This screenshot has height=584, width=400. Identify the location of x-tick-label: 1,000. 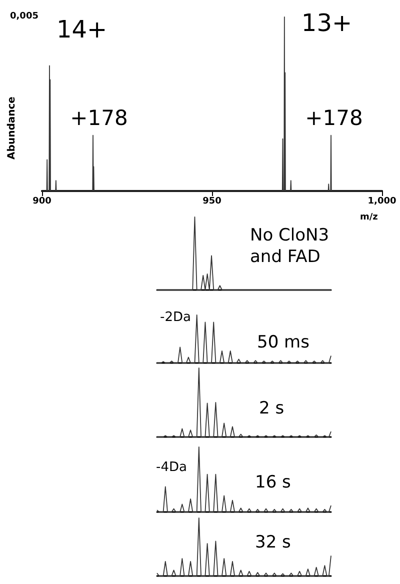
(382, 201).